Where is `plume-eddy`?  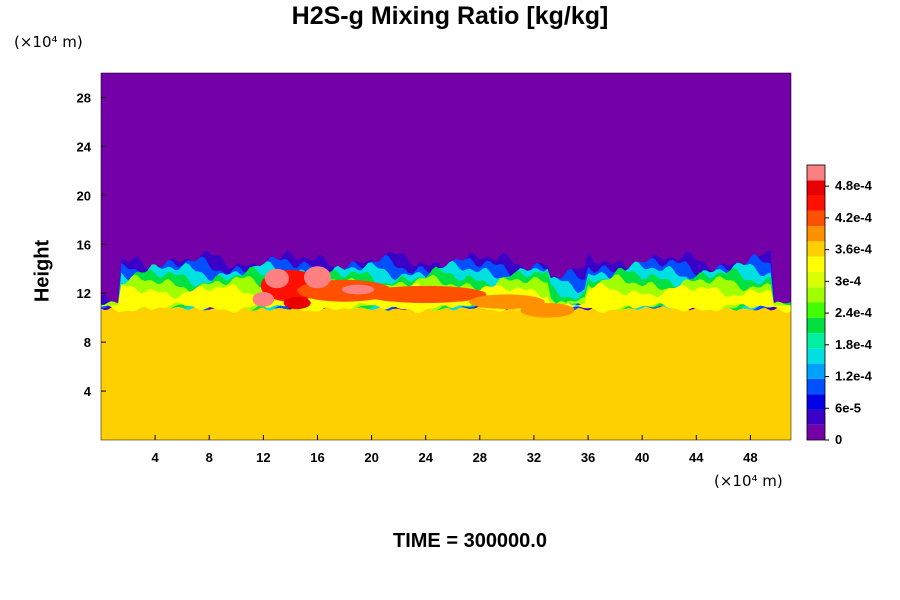
plume-eddy is located at coordinates (619, 399).